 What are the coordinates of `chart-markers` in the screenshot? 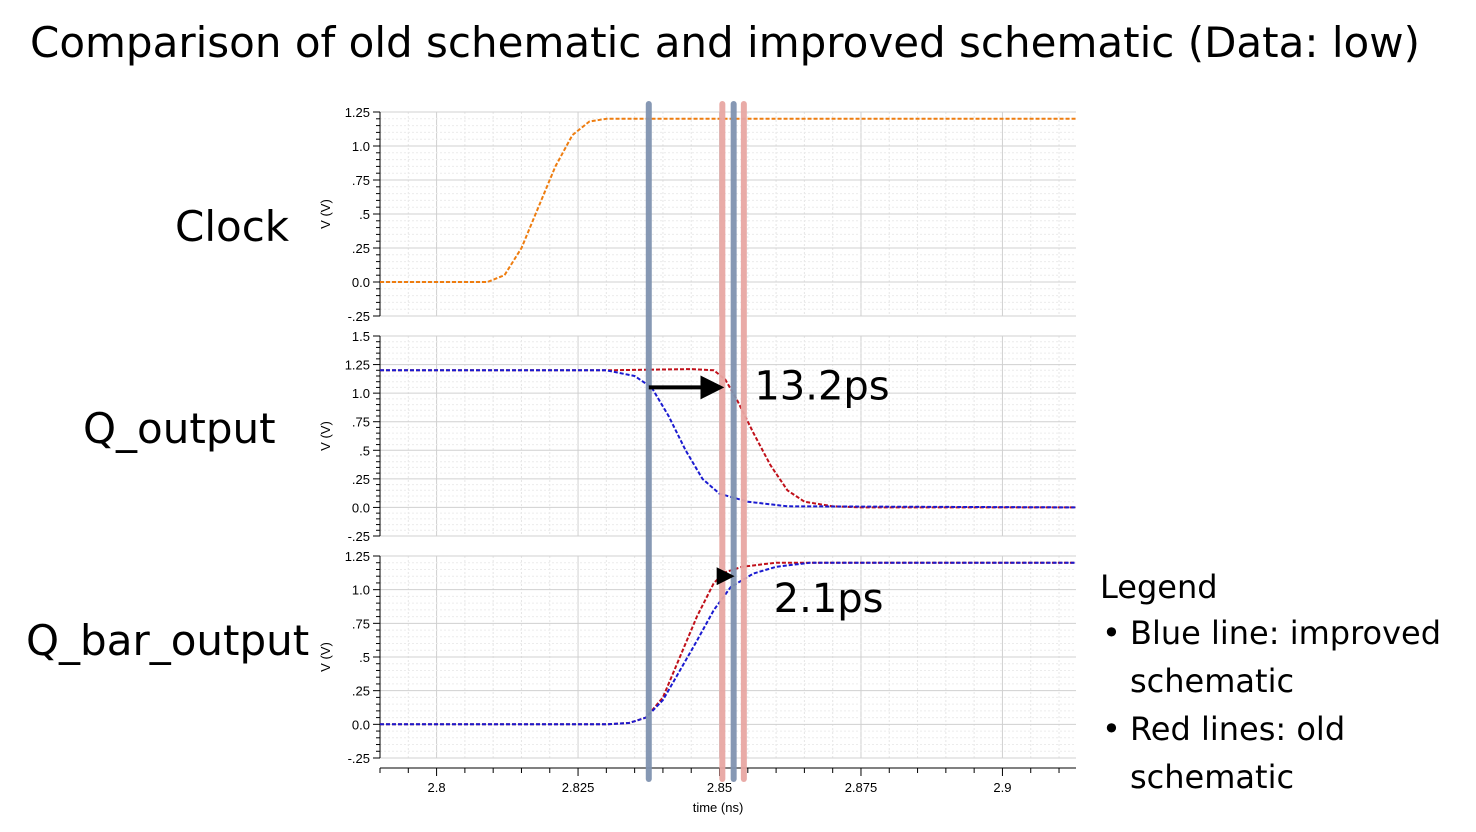 It's located at (696, 441).